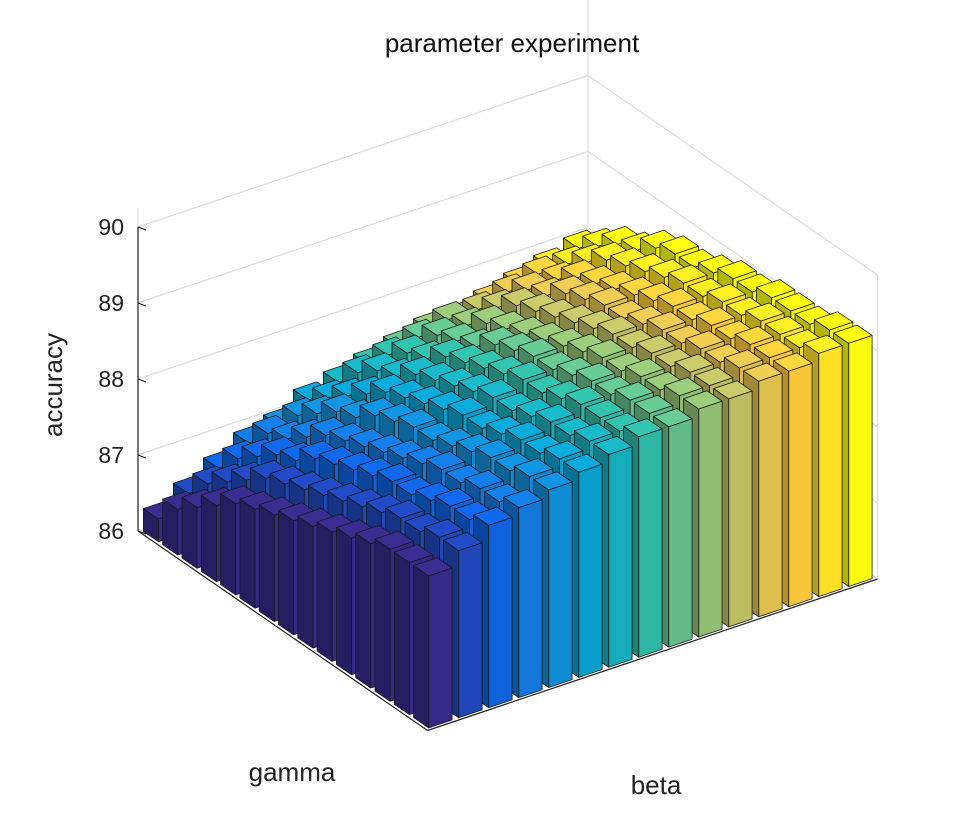  What do you see at coordinates (111, 227) in the screenshot?
I see `z-tick-label: 90` at bounding box center [111, 227].